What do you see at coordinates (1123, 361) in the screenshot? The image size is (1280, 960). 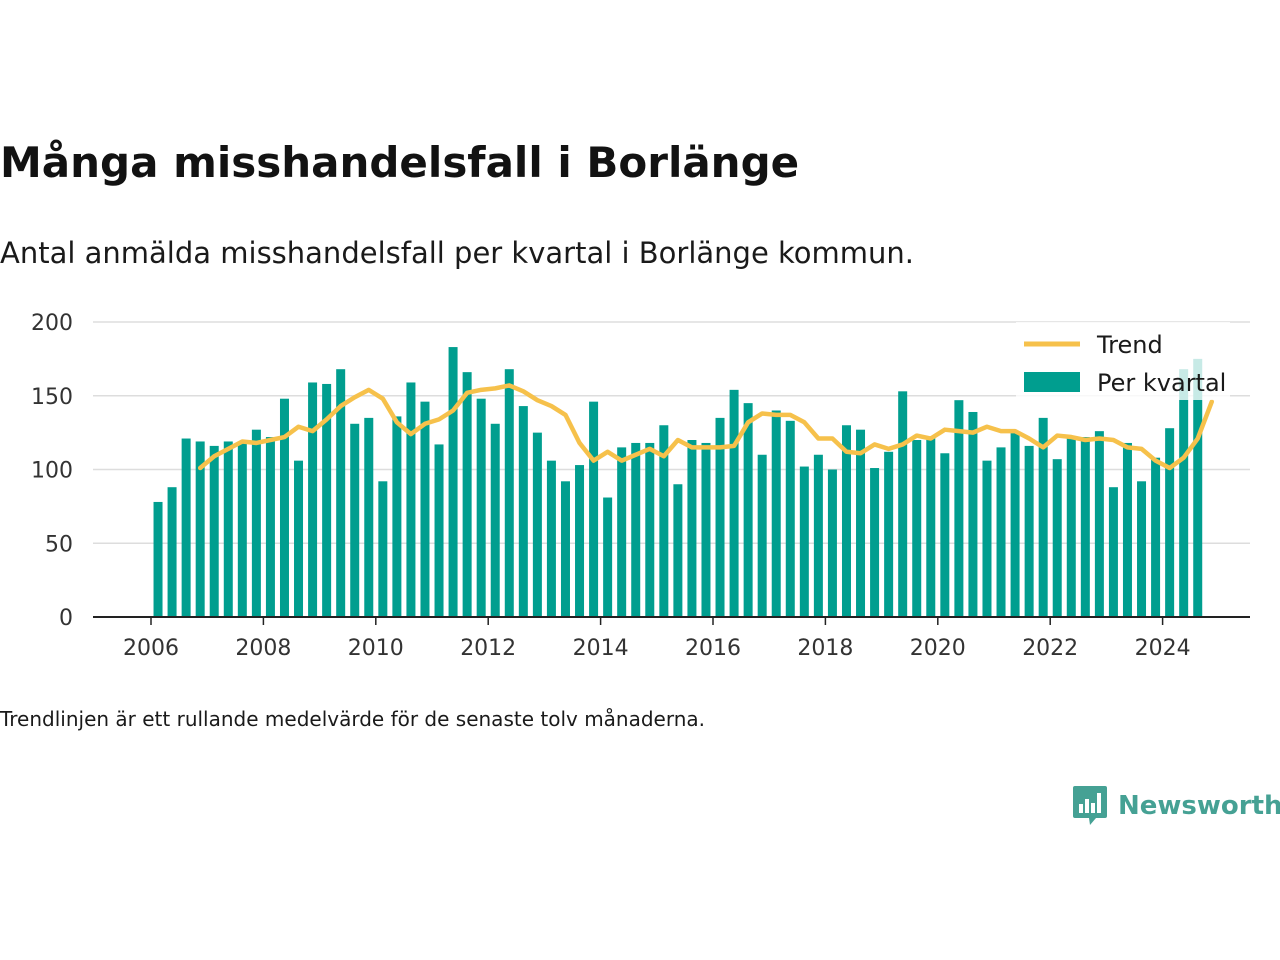 I see `legend: Trend Per kvartal` at bounding box center [1123, 361].